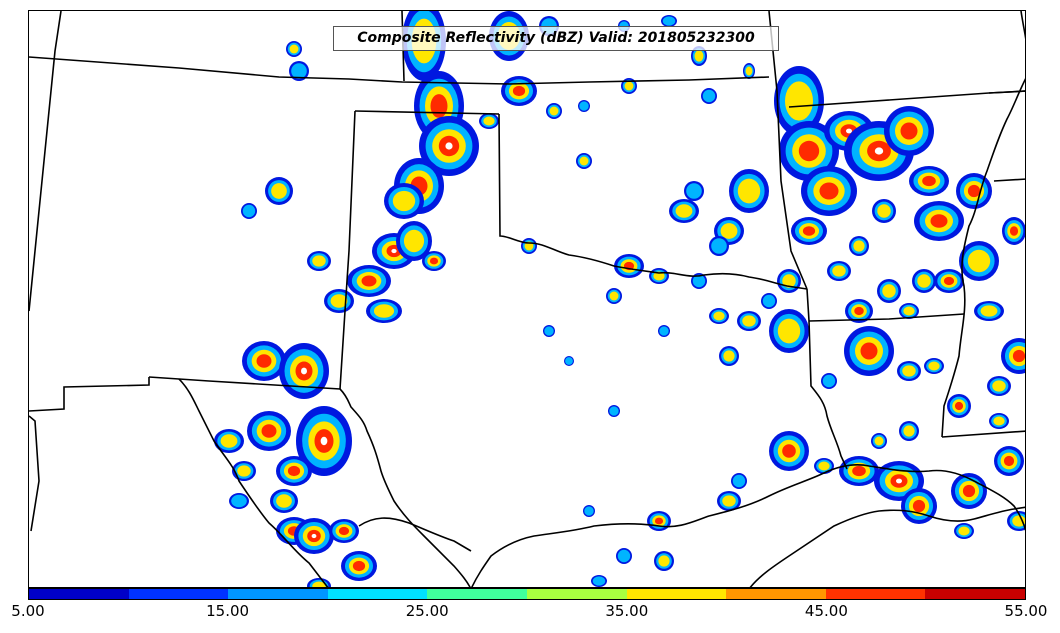 The height and width of the screenshot is (633, 1060). I want to click on colorbar-tick-label: 45.00, so click(826, 611).